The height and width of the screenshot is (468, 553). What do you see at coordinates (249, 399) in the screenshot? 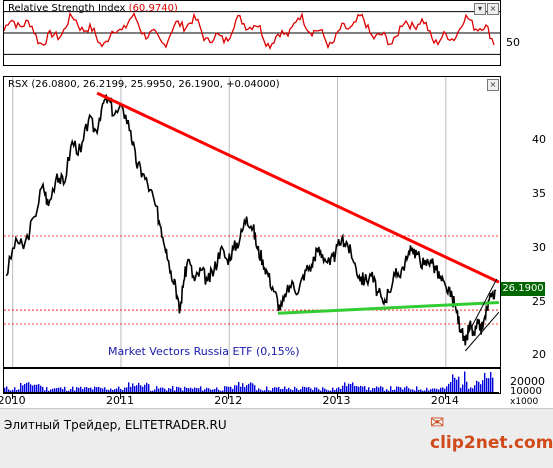
I see `x-axis: 2010 2011 2012 2013 2014` at bounding box center [249, 399].